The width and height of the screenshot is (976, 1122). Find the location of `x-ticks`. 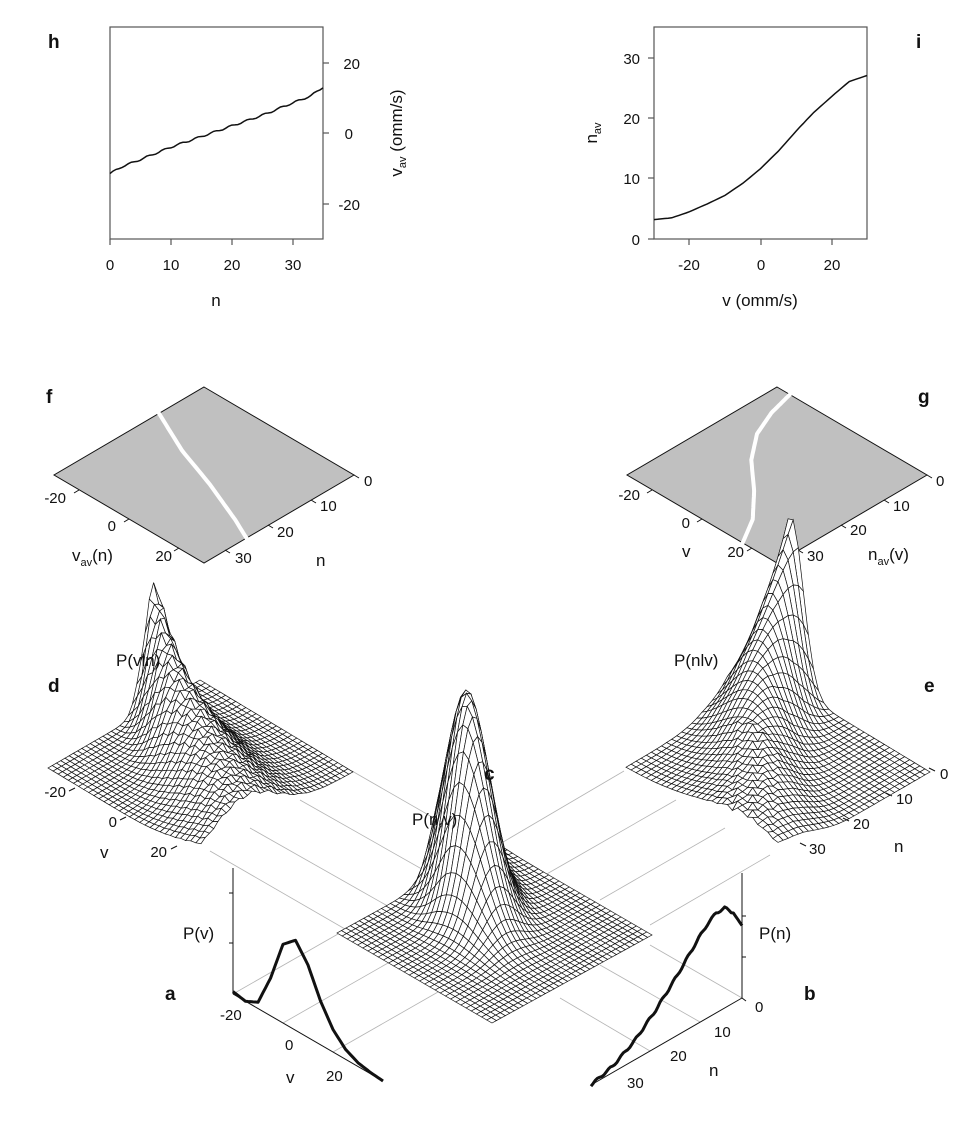

x-ticks is located at coordinates (219, 153).